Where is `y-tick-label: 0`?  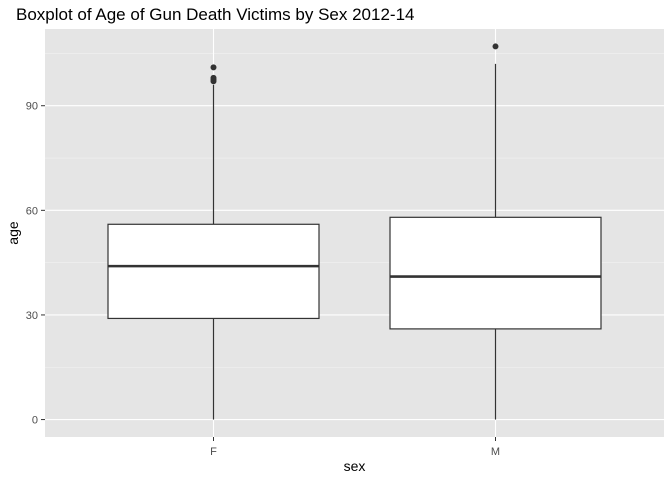
y-tick-label: 0 is located at coordinates (35, 421).